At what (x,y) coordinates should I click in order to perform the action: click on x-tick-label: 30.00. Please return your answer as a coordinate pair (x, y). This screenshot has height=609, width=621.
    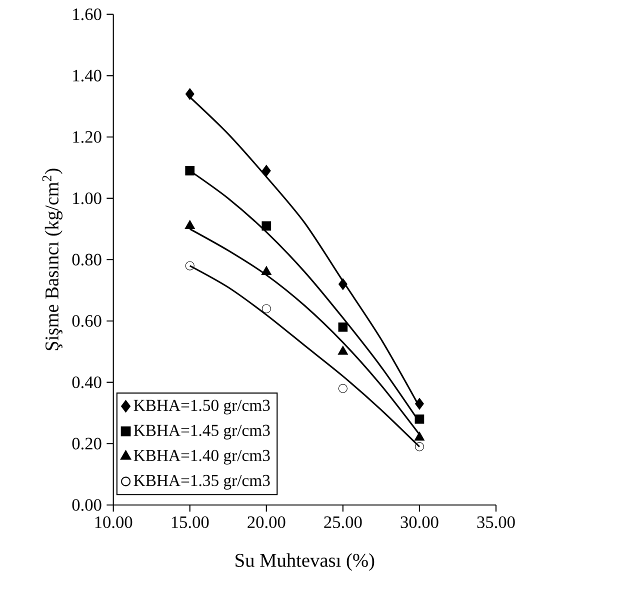
    Looking at the image, I should click on (419, 522).